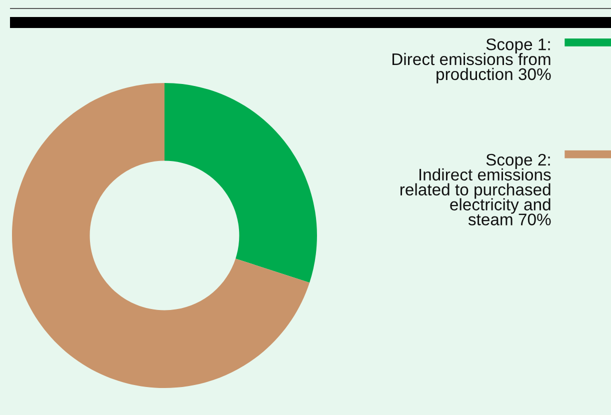 This screenshot has height=415, width=611. I want to click on legend-label: Scope 2: Indirect emissions related to purchased electricity and steam 70%, so click(475, 190).